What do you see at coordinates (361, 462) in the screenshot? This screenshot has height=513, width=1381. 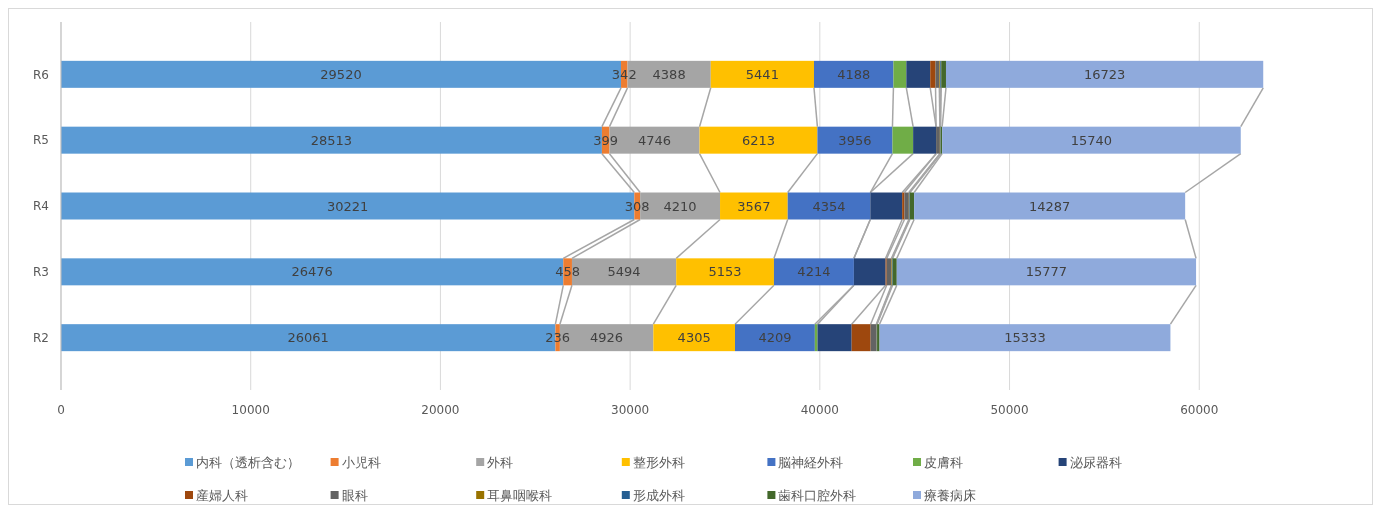 I see `legend-label: 小児科` at bounding box center [361, 462].